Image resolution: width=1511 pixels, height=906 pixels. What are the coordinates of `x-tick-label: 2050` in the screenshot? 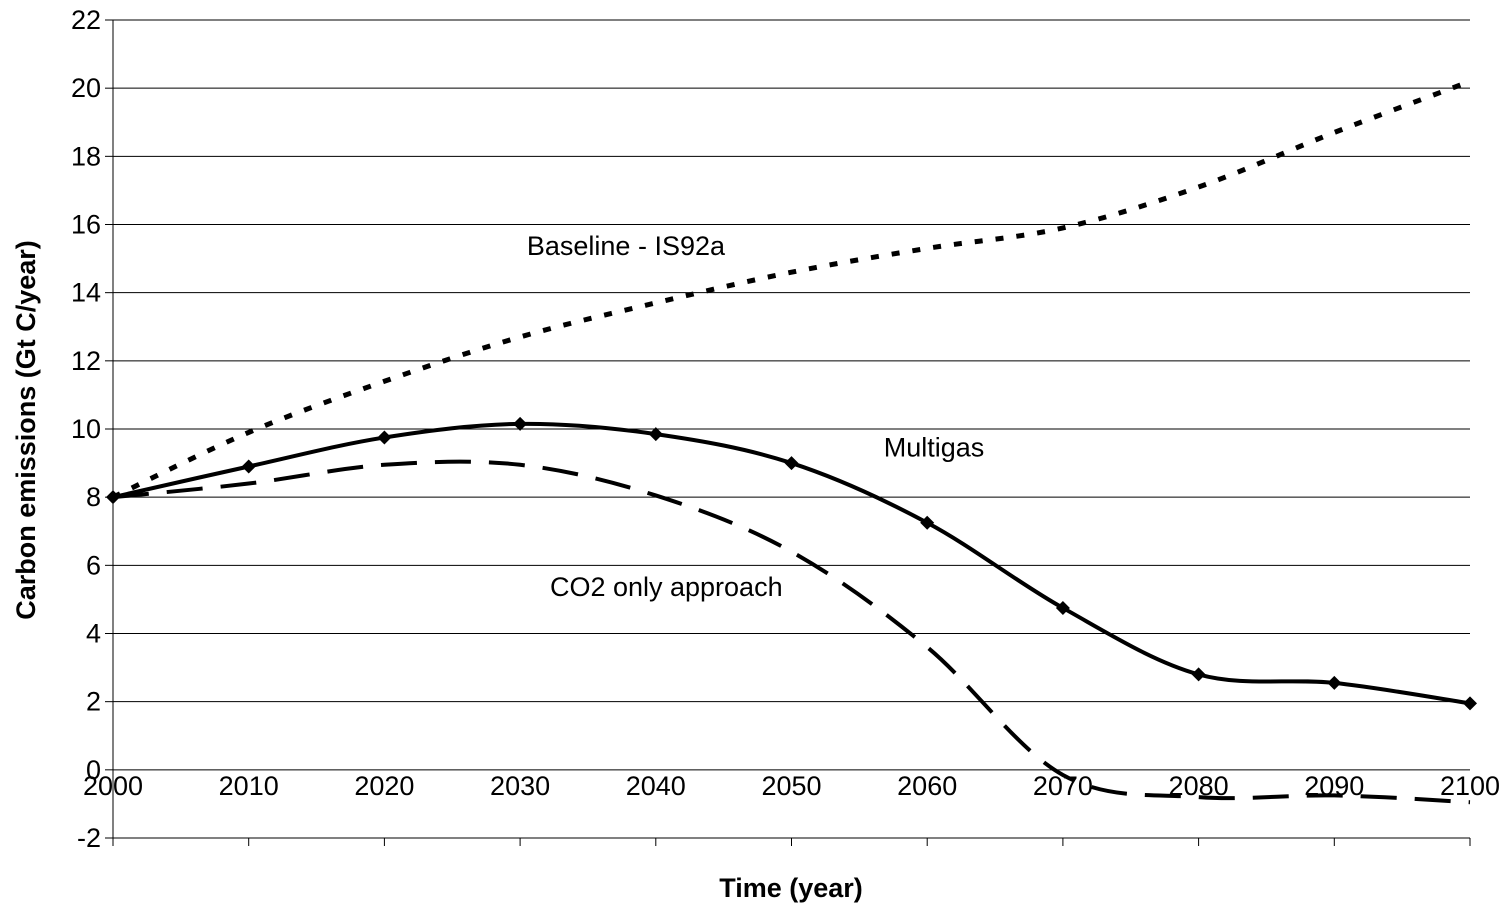 It's located at (791, 786).